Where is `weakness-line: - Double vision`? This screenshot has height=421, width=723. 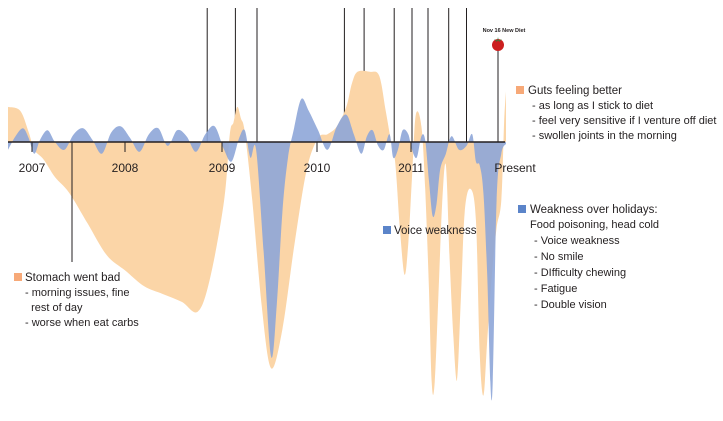
weakness-line: - Double vision is located at coordinates (570, 305).